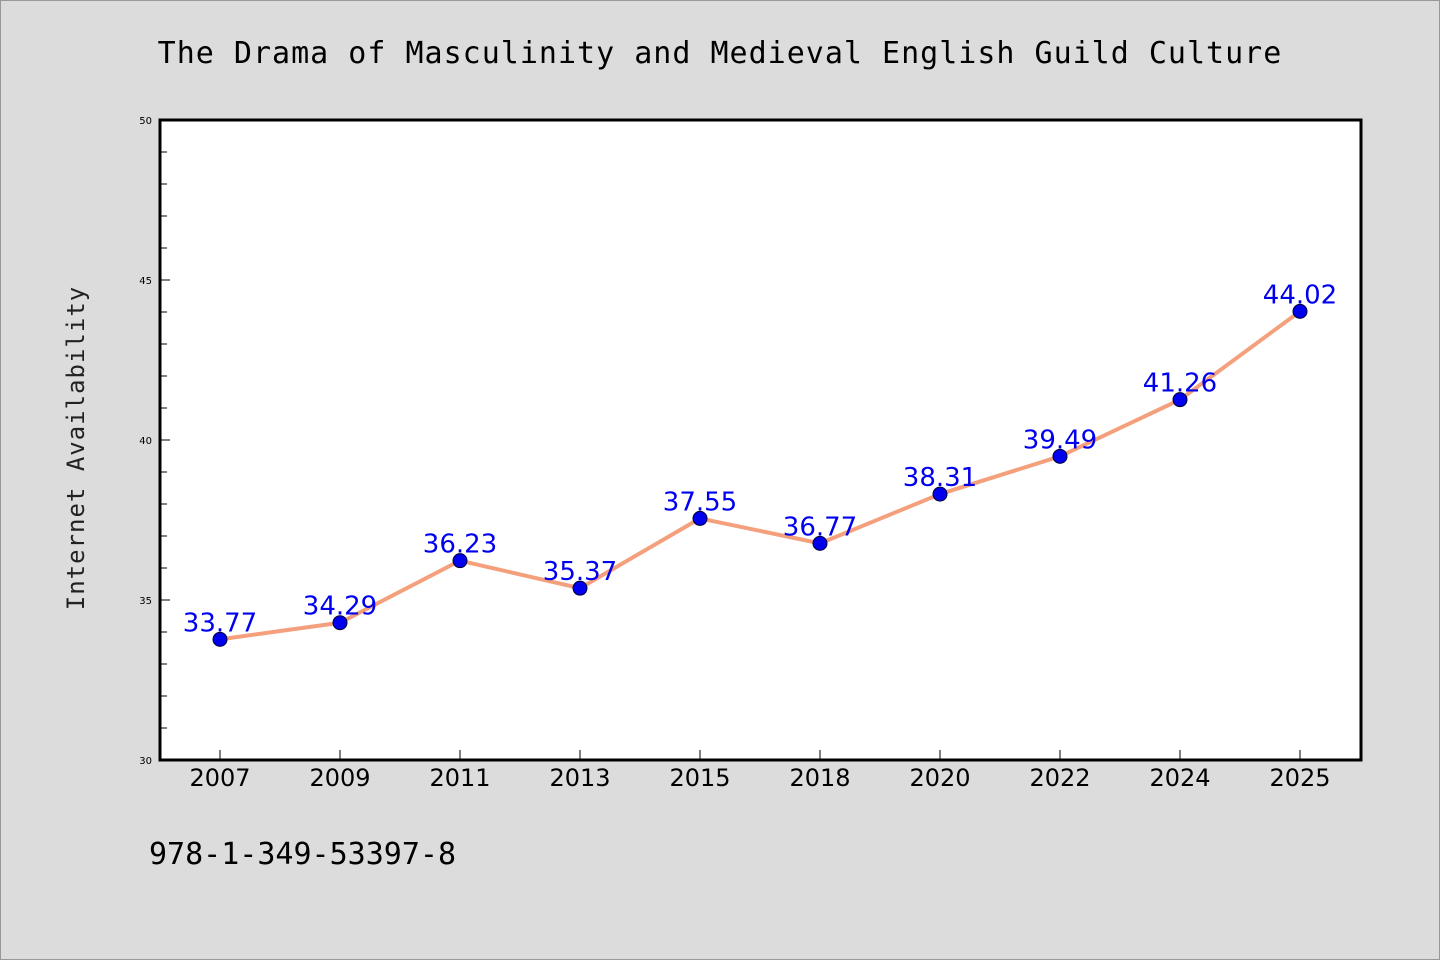  What do you see at coordinates (1299, 778) in the screenshot?
I see `x-tick-label: 2025` at bounding box center [1299, 778].